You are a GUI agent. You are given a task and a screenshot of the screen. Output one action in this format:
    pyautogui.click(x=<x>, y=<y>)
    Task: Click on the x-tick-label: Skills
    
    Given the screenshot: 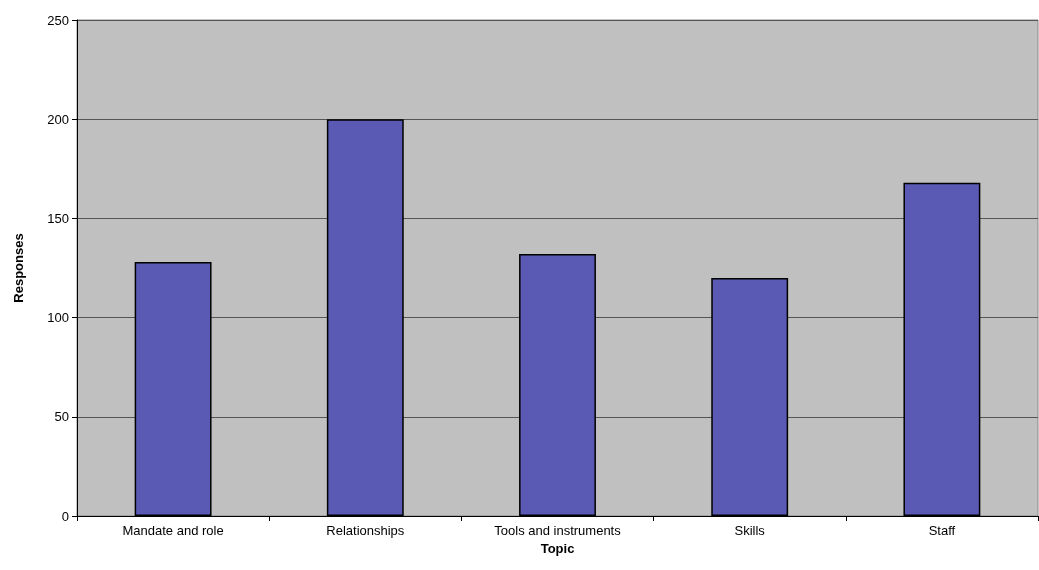 What is the action you would take?
    pyautogui.click(x=750, y=530)
    